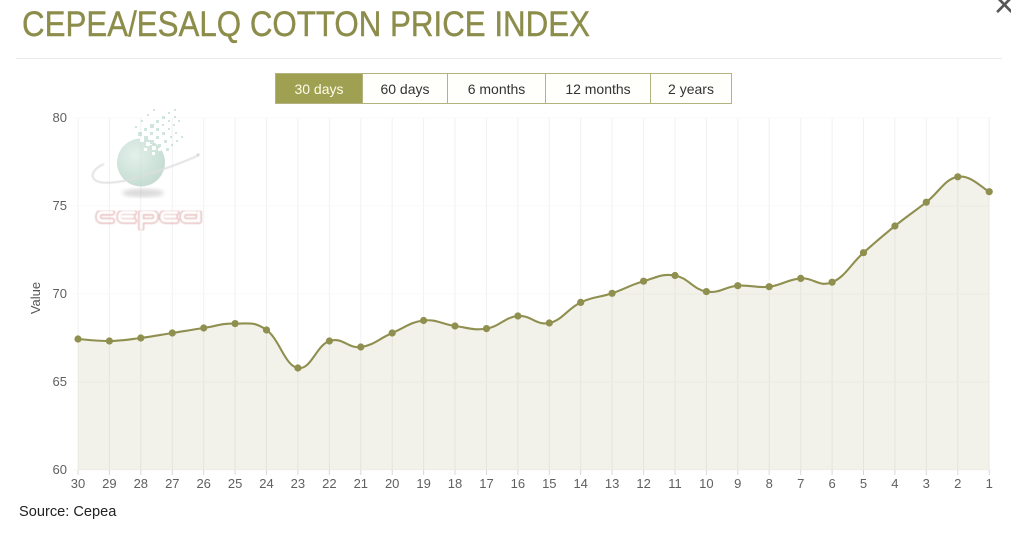 The height and width of the screenshot is (536, 1011). I want to click on svg-text: 10, so click(706, 483).